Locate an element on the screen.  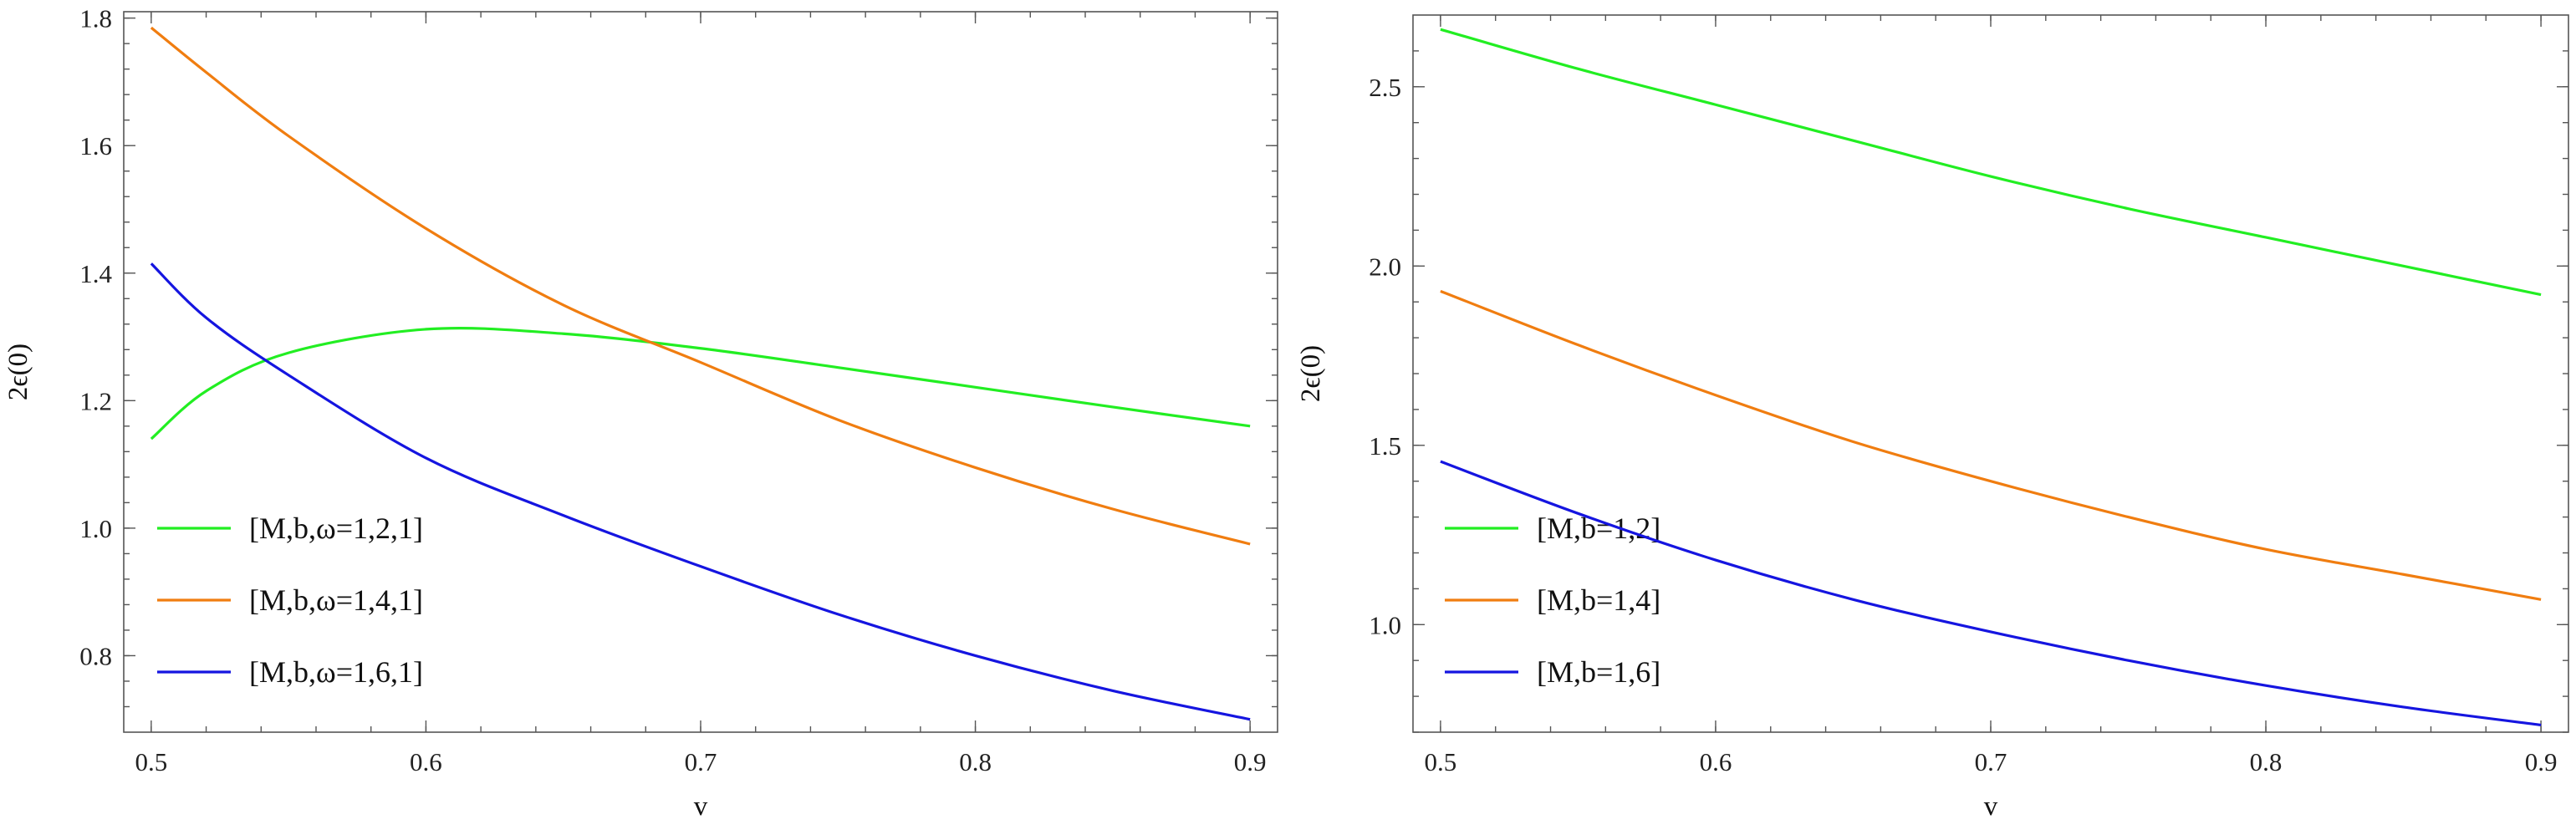
y-tick-label: 1.4 is located at coordinates (95, 273).